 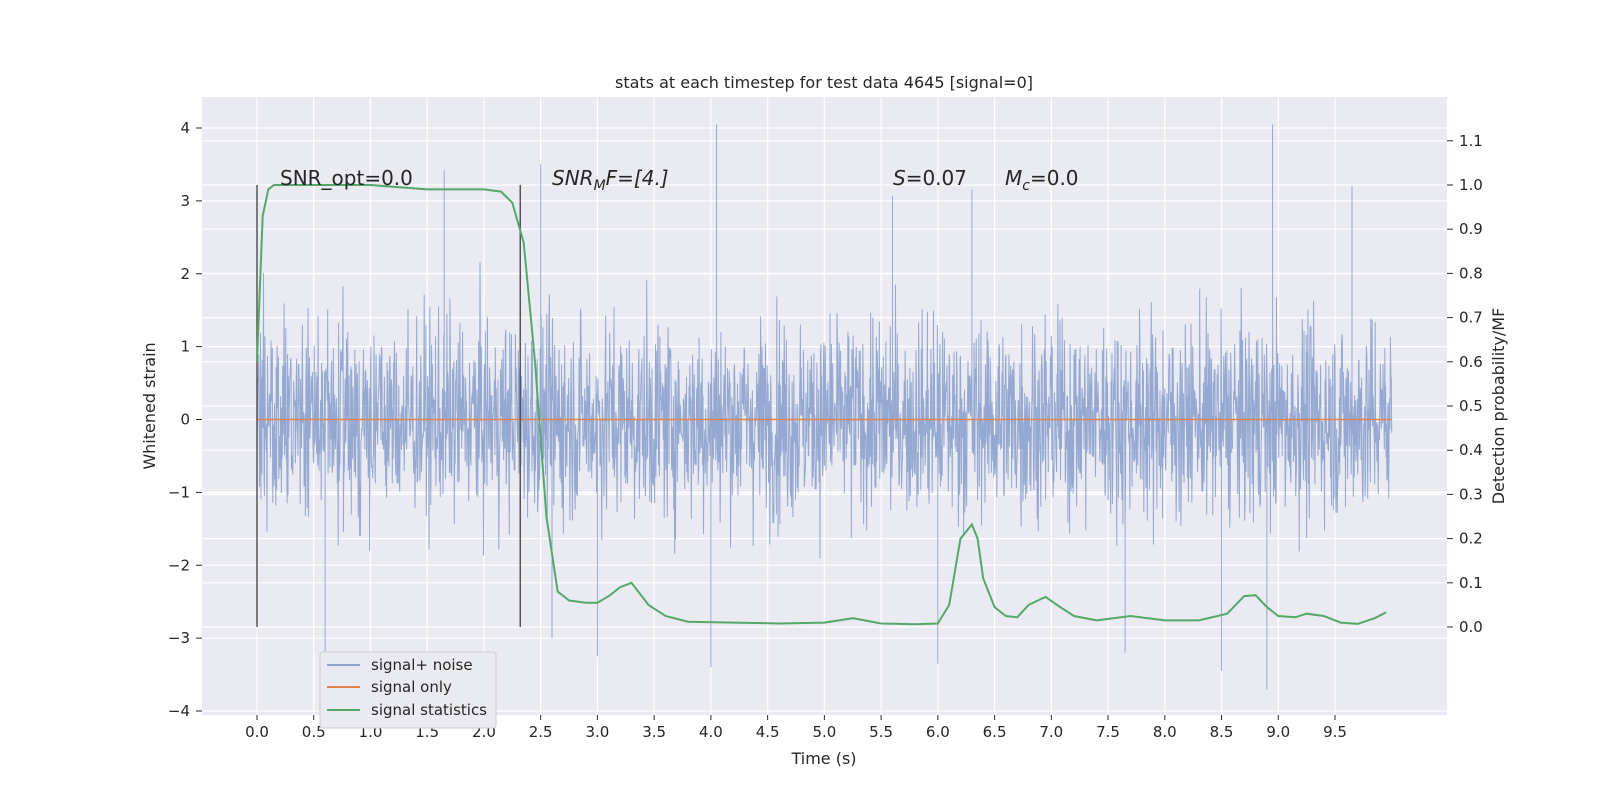 I want to click on annotation-snr-mf: SNRMF=[4.], so click(x=610, y=180).